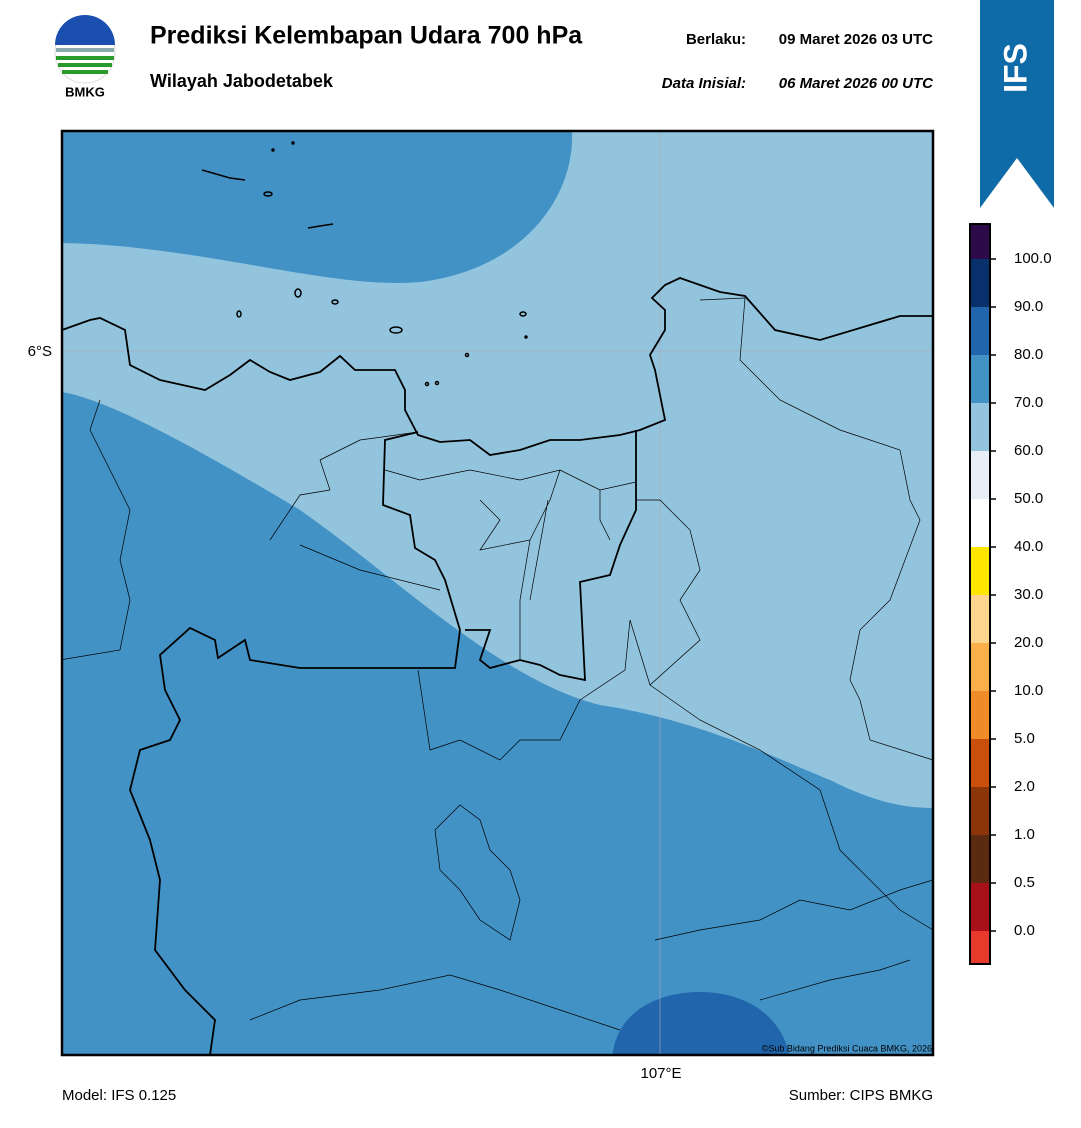  I want to click on colorbar-tick-label: 10.0, so click(1028, 690).